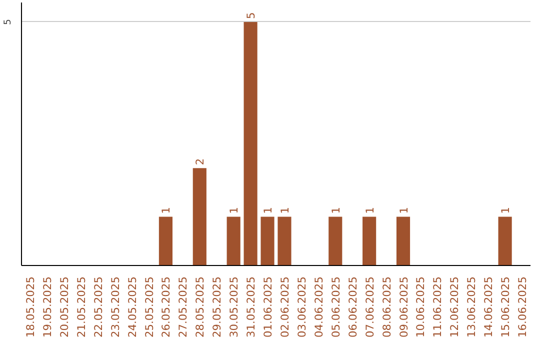 Image resolution: width=540 pixels, height=340 pixels. Describe the element at coordinates (64, 307) in the screenshot. I see `x-tick-label: 20.05.2025` at that location.